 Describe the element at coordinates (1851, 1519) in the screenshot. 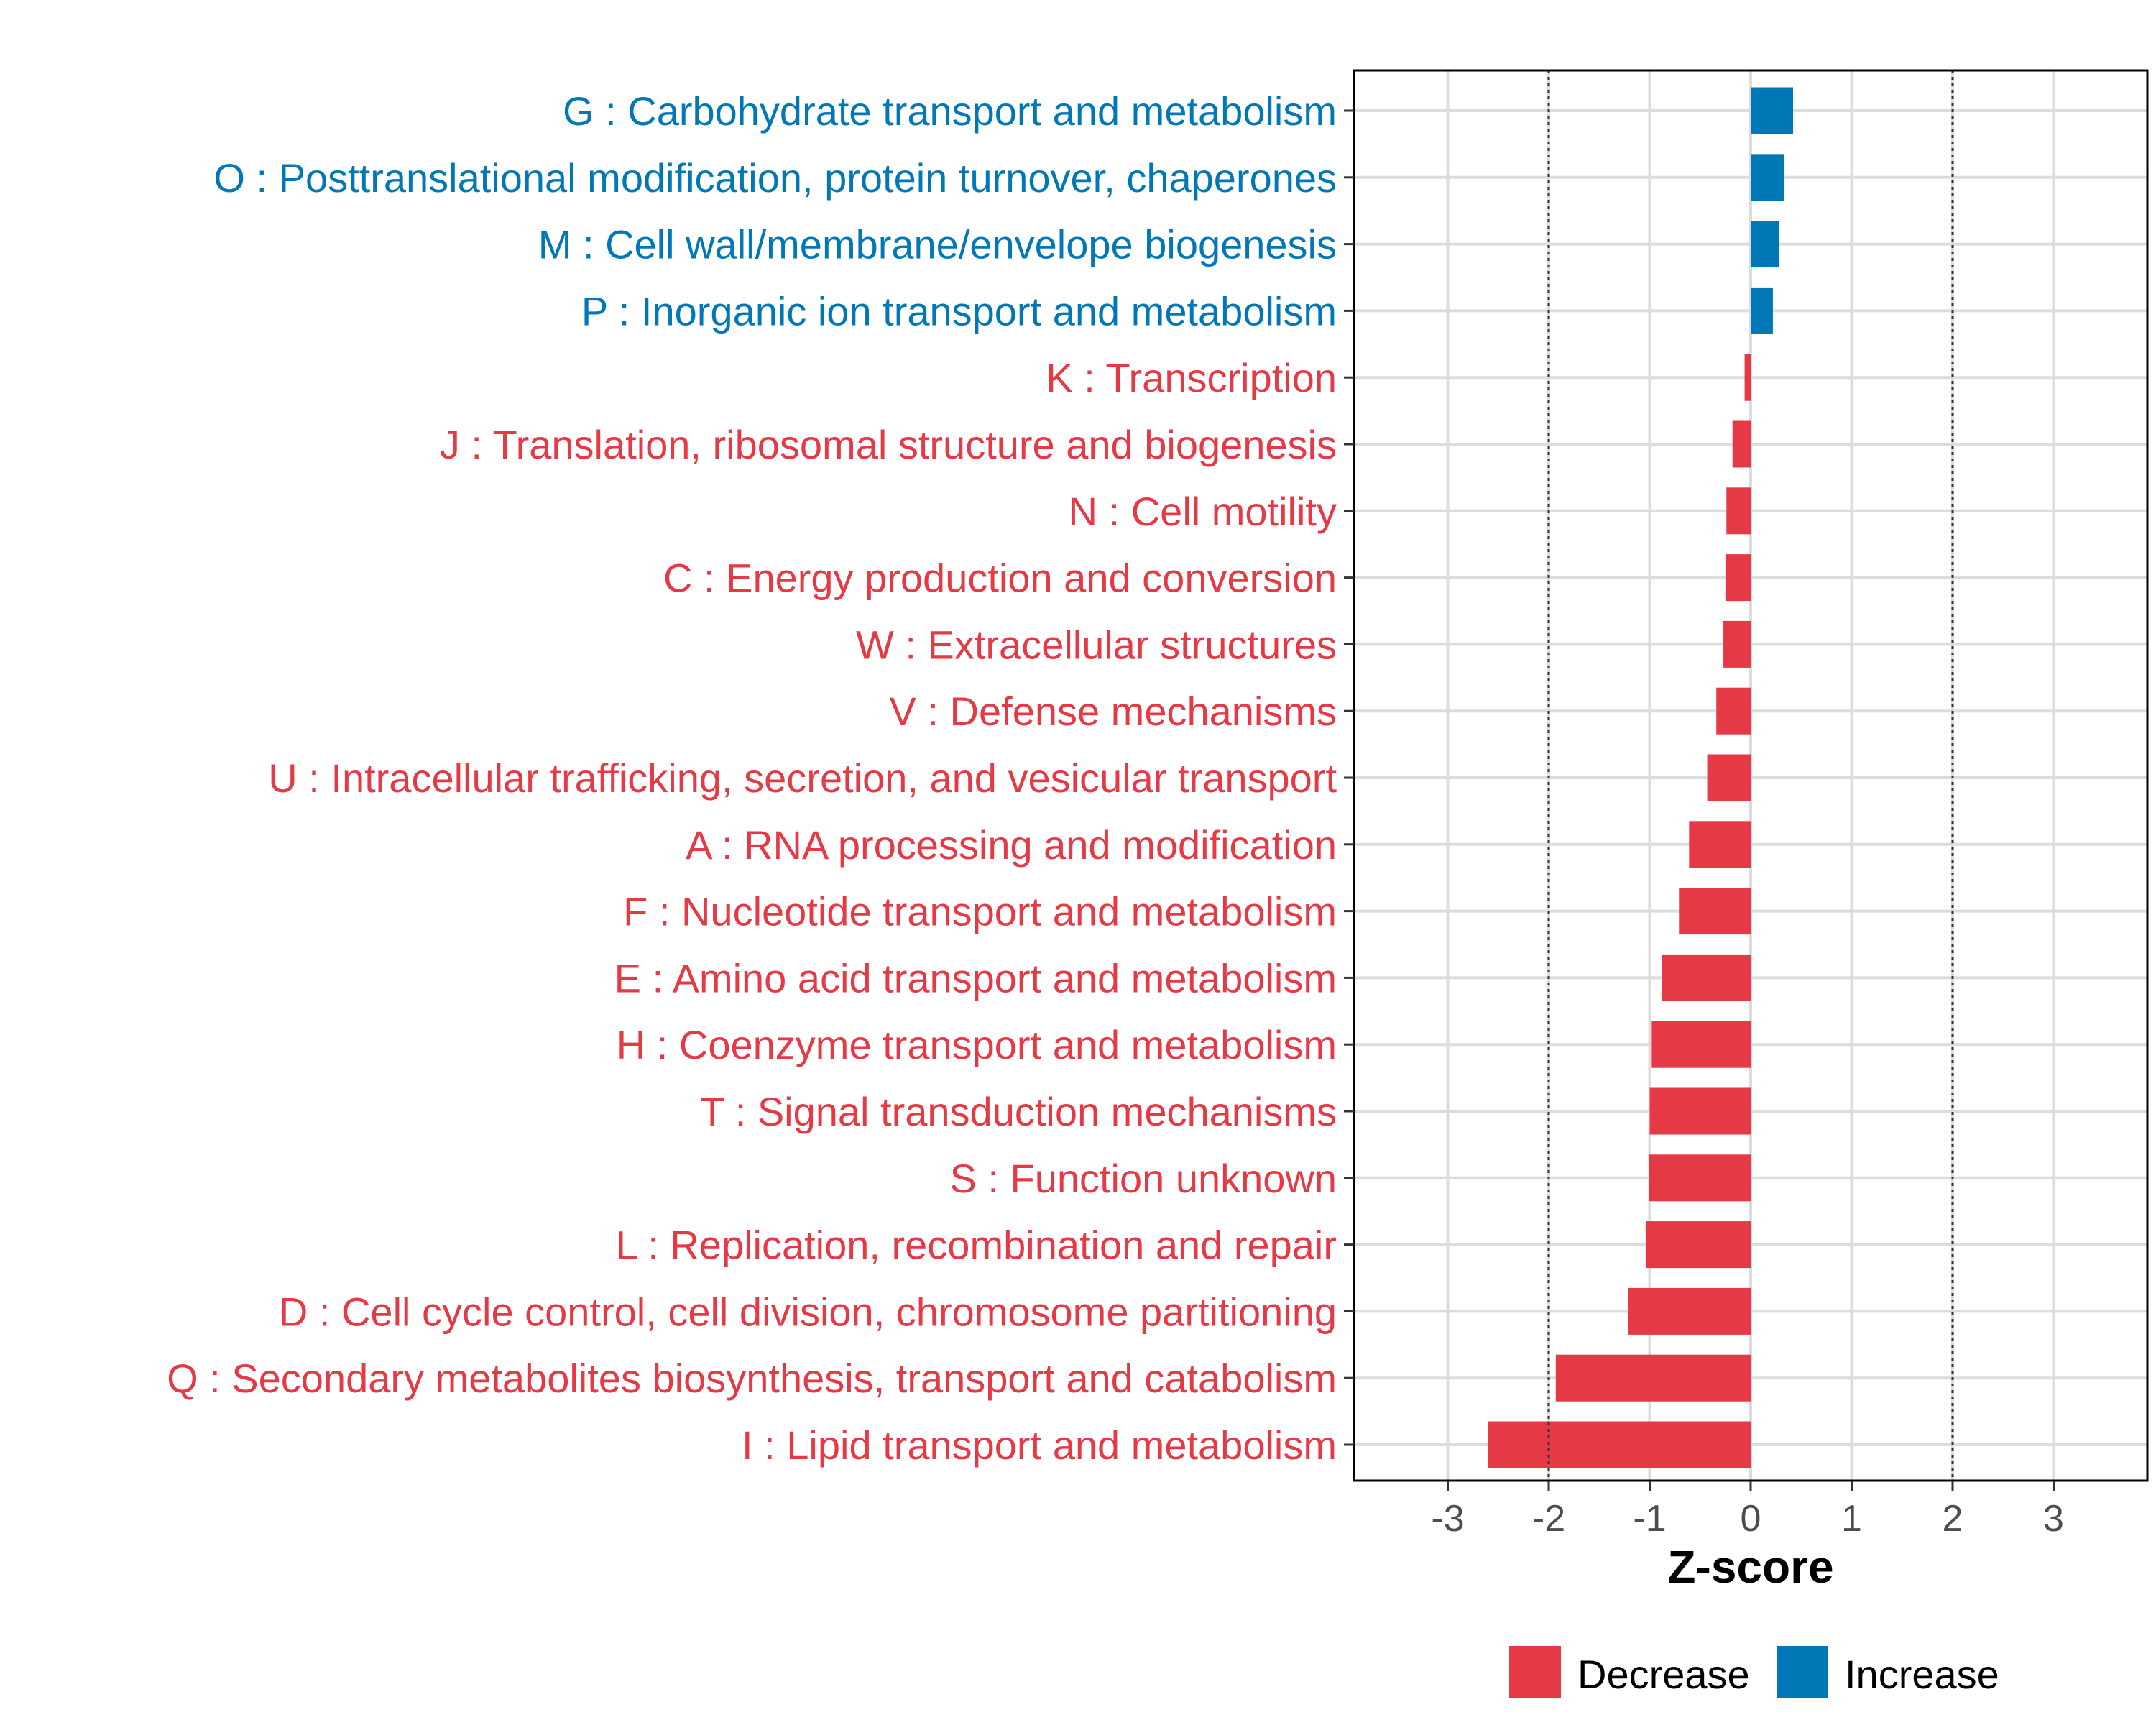

I see `x-tick-label: 1` at that location.